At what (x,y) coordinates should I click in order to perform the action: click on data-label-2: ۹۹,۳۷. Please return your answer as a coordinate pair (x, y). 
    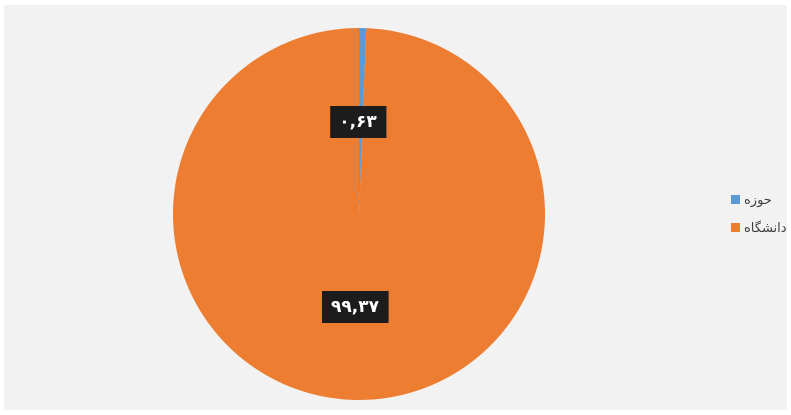
    Looking at the image, I should click on (355, 307).